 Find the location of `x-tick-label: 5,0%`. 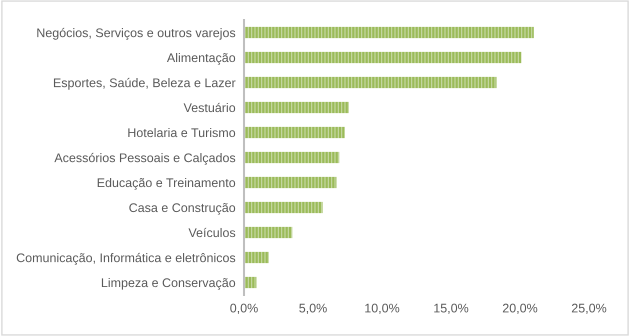

x-tick-label: 5,0% is located at coordinates (313, 309).